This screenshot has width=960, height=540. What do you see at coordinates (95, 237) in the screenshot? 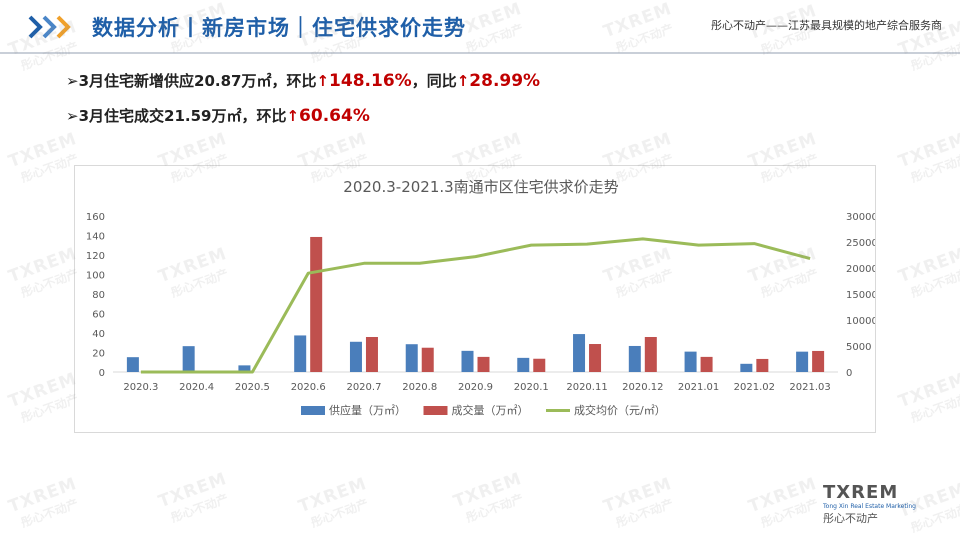
I see `y-left-tick-label: 140` at bounding box center [95, 237].